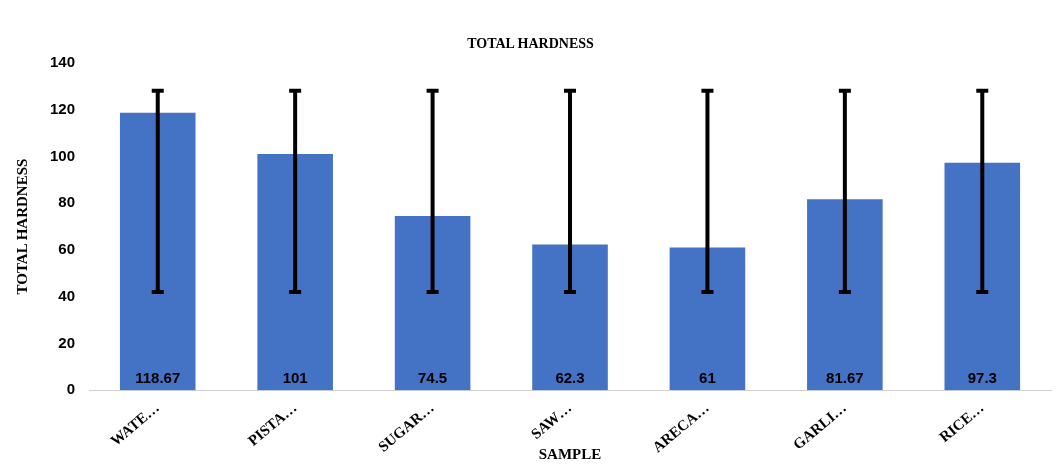 The width and height of the screenshot is (1063, 468). What do you see at coordinates (570, 453) in the screenshot?
I see `x-axis-title: SAMPLE` at bounding box center [570, 453].